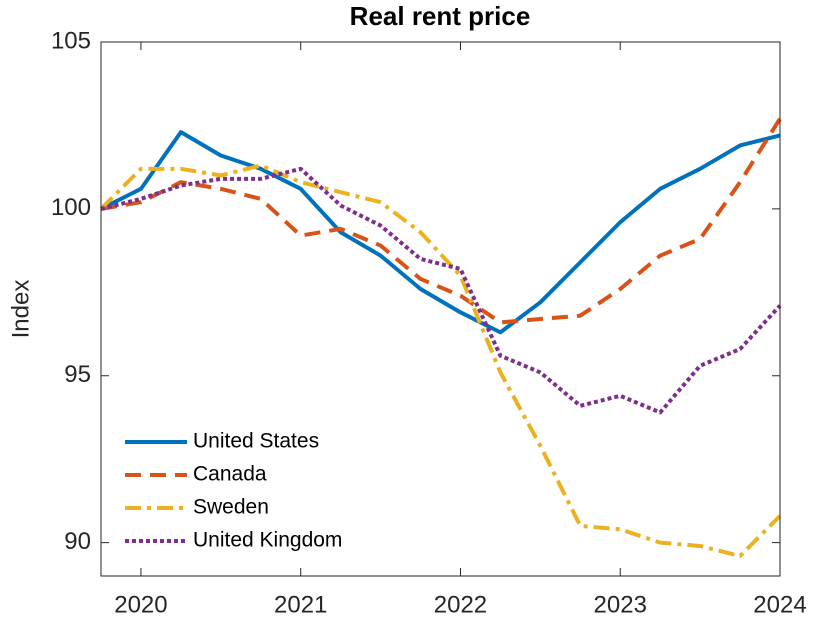 Image resolution: width=817 pixels, height=623 pixels. I want to click on y-tick-label: 100, so click(71, 207).